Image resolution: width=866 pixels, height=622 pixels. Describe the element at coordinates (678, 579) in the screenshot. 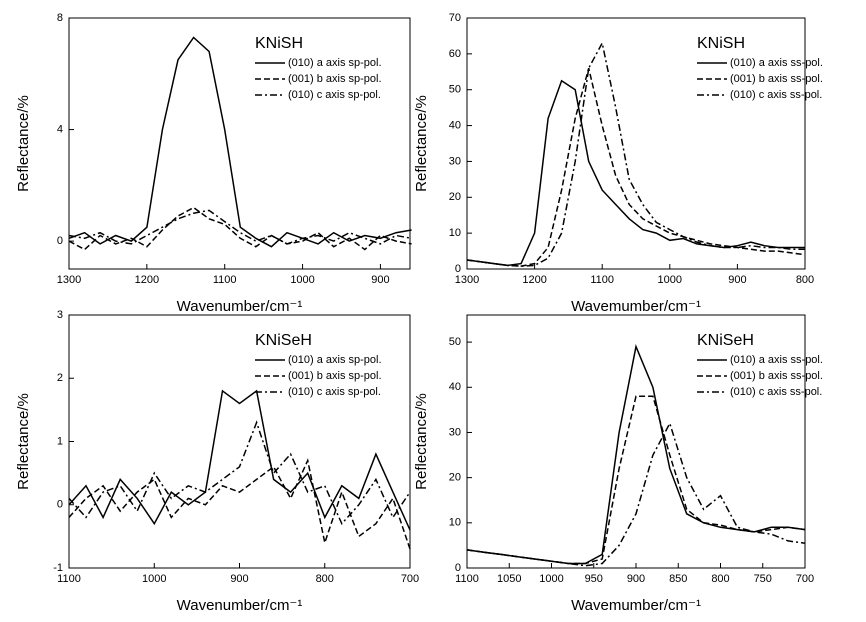

I see `x-tick-label: 850` at that location.